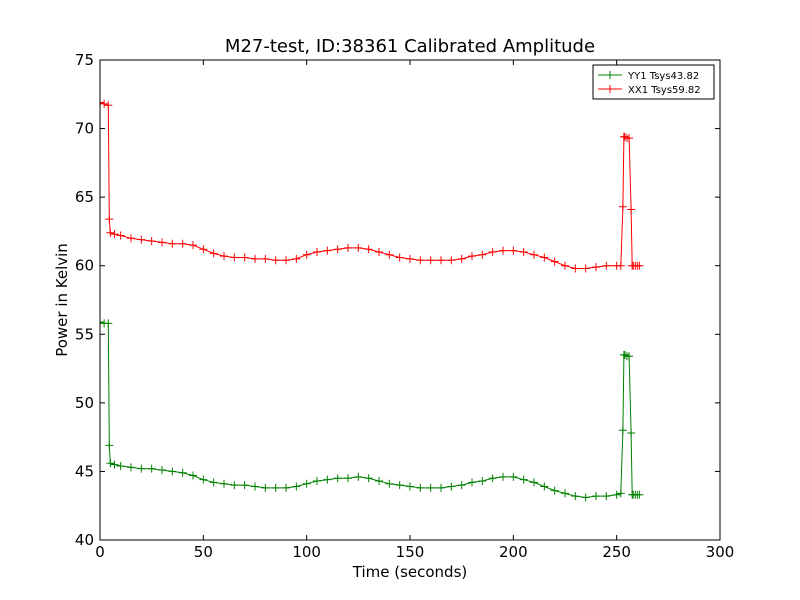  What do you see at coordinates (410, 572) in the screenshot?
I see `x-axis-label: Time (seconds)` at bounding box center [410, 572].